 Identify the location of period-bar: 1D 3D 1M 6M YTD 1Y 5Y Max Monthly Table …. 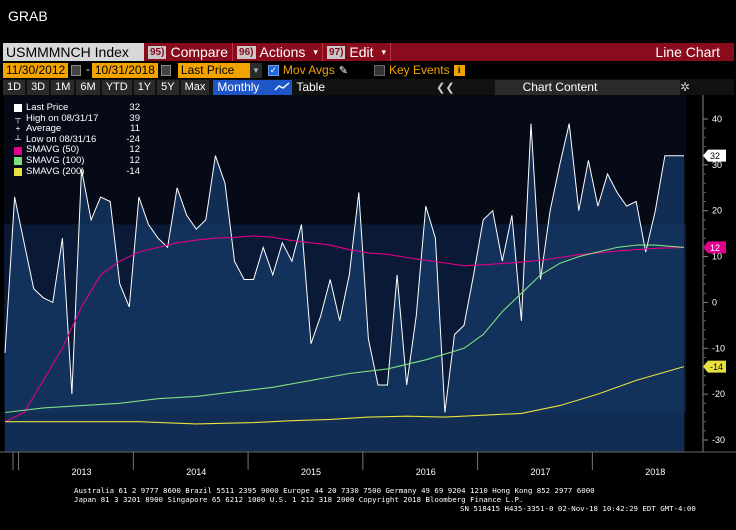
(368, 87).